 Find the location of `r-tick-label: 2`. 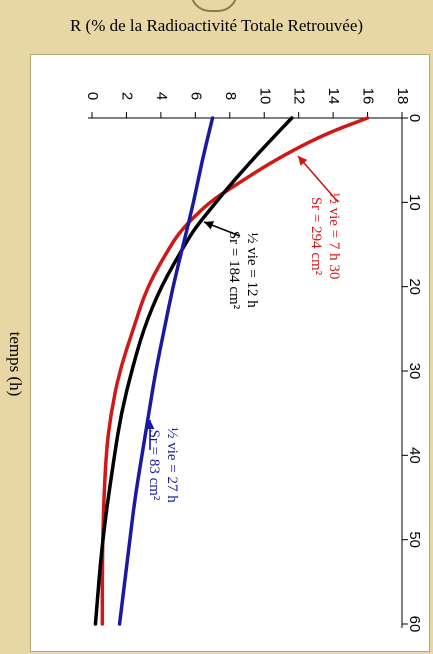

r-tick-label: 2 is located at coordinates (126, 96).